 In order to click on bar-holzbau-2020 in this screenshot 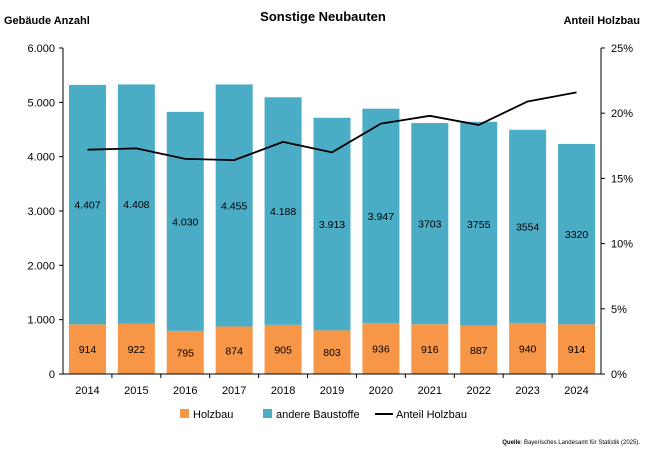, I will do `click(381, 348)`.